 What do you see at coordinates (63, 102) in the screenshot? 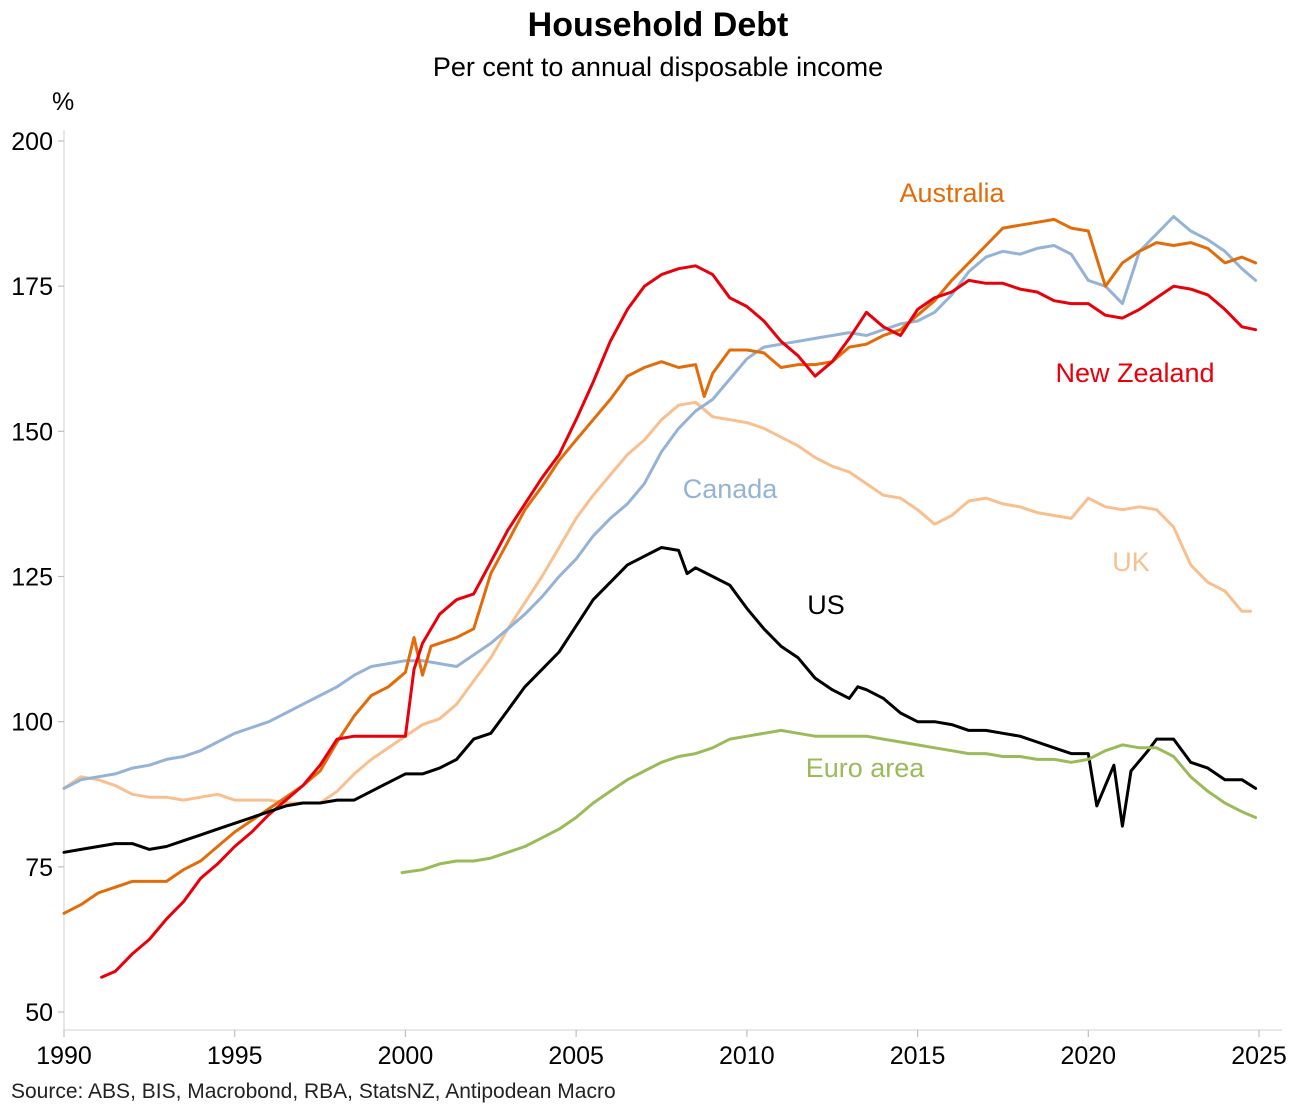
I see `y-axis-unit: %` at bounding box center [63, 102].